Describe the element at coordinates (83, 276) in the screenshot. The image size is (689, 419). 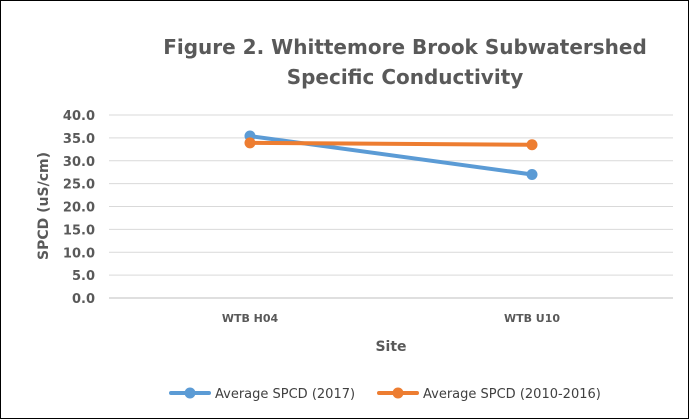
I see `y-tick-label: 5.0` at that location.